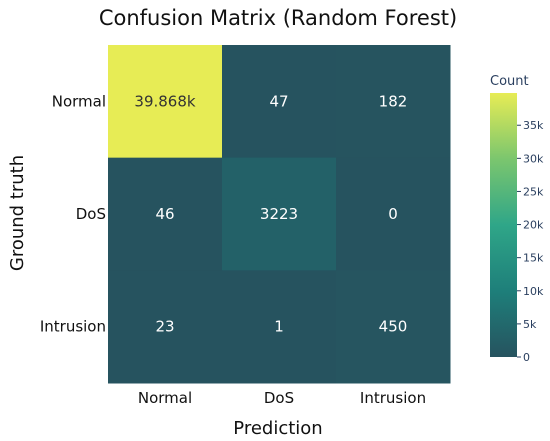 The width and height of the screenshot is (550, 441). Describe the element at coordinates (79, 101) in the screenshot. I see `y-tick-label: Normal` at that location.